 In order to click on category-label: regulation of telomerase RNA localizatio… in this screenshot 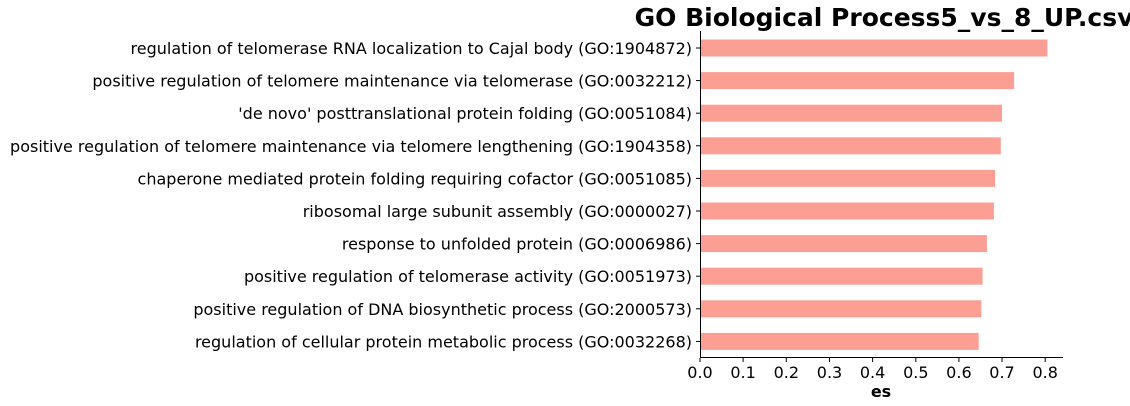, I will do `click(411, 48)`.